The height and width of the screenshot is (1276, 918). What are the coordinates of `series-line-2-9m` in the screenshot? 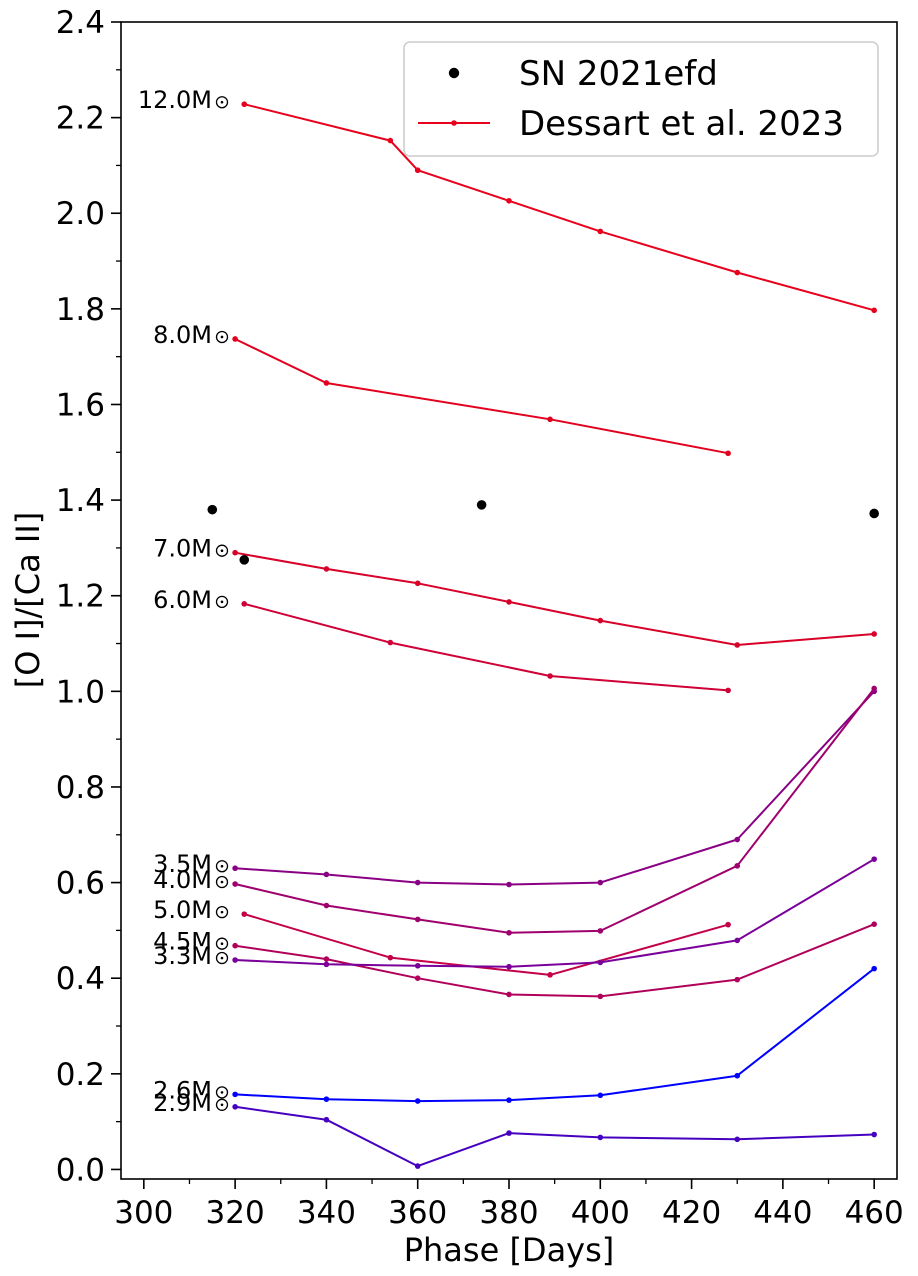 It's located at (554, 1136).